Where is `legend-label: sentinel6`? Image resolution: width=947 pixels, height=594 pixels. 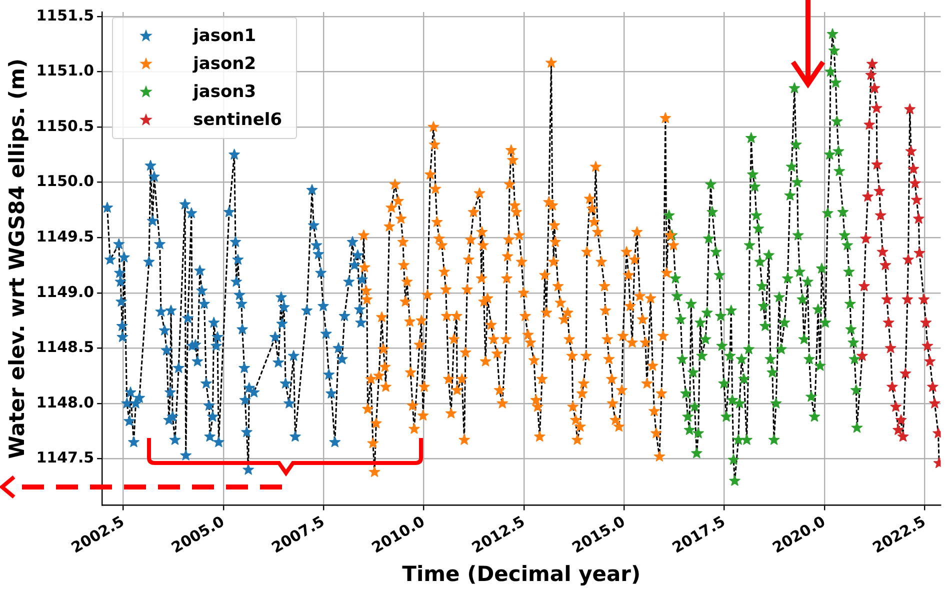
legend-label: sentinel6 is located at coordinates (237, 120).